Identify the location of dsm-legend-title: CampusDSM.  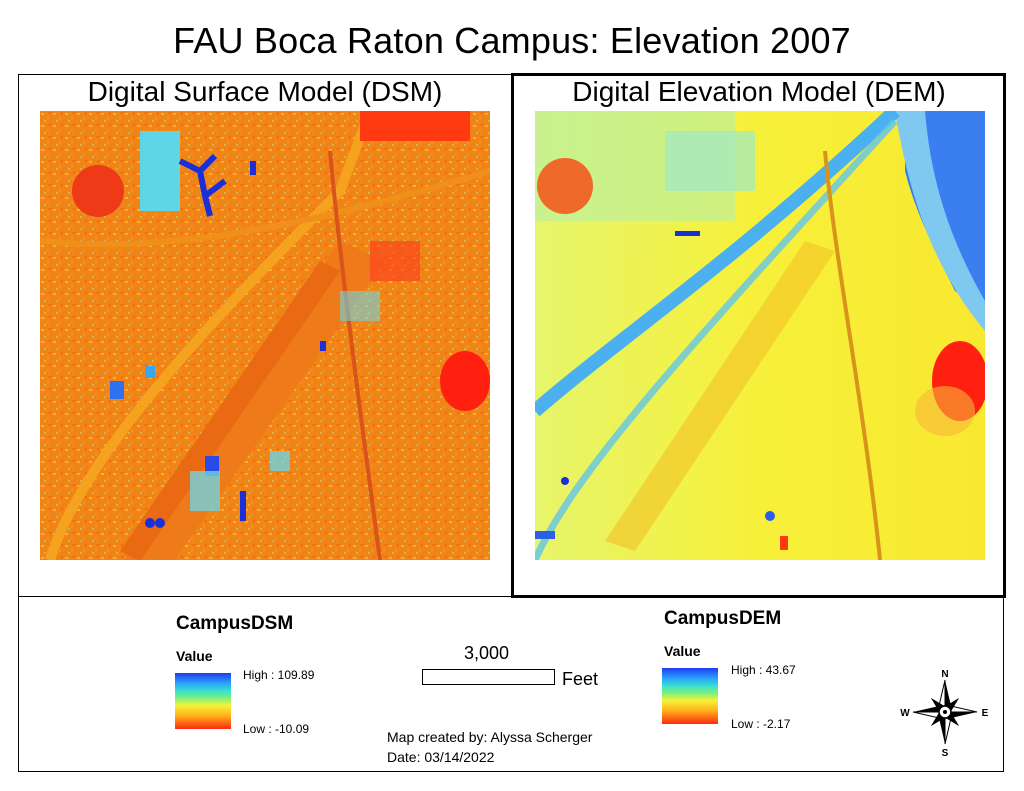
(235, 623).